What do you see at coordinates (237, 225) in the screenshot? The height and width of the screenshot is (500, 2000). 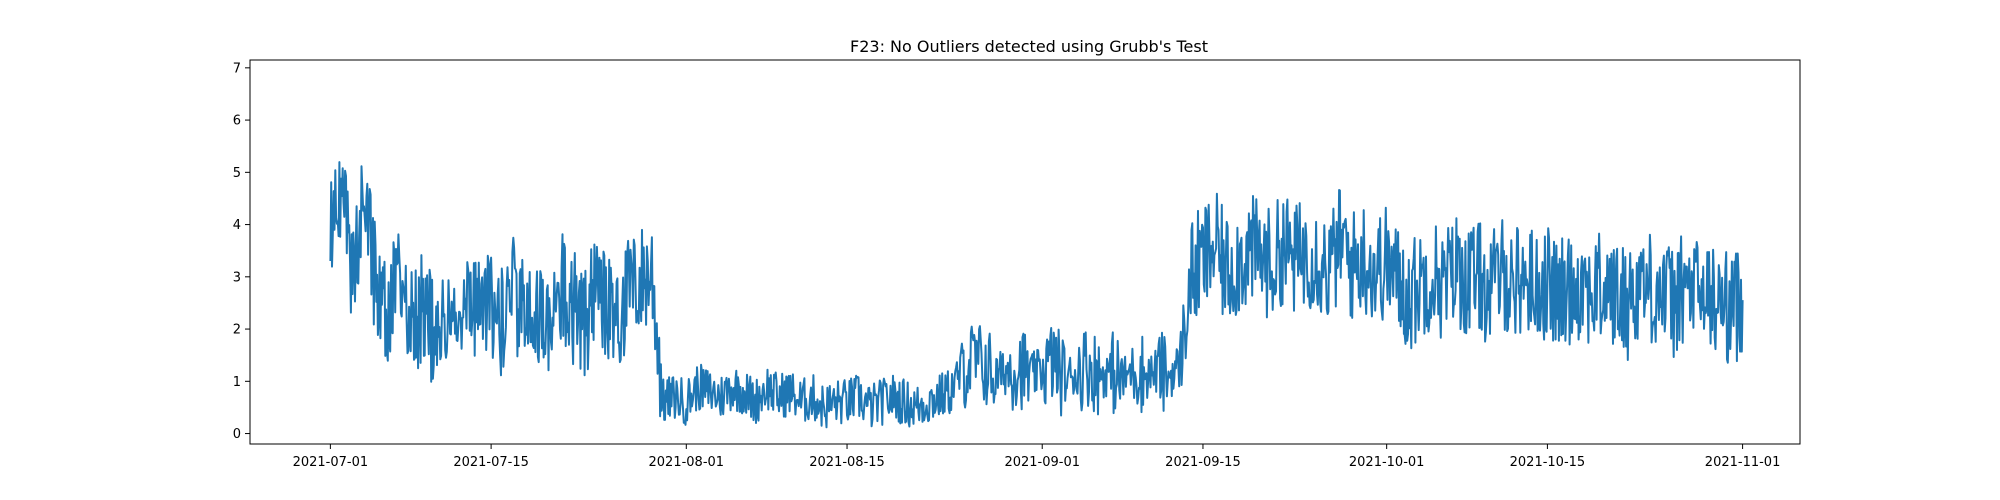 I see `y-tick-label: 4` at bounding box center [237, 225].